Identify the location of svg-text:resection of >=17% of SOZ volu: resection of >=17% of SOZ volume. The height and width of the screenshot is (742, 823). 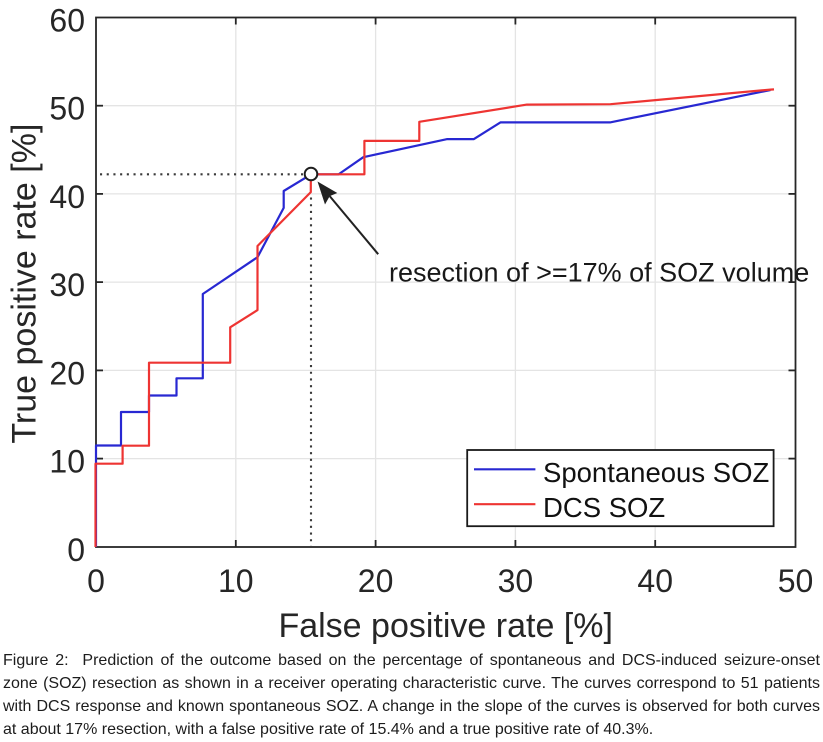
(599, 273).